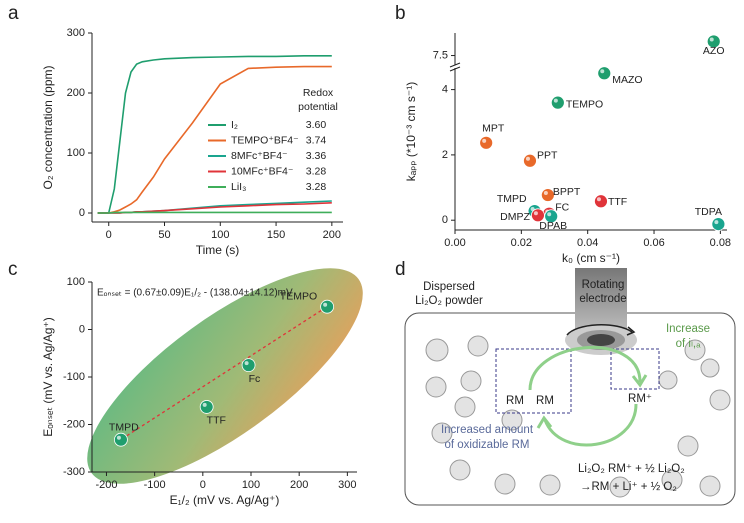 The image size is (744, 523). Describe the element at coordinates (218, 250) in the screenshot. I see `x-axis-title: Time (s)` at that location.